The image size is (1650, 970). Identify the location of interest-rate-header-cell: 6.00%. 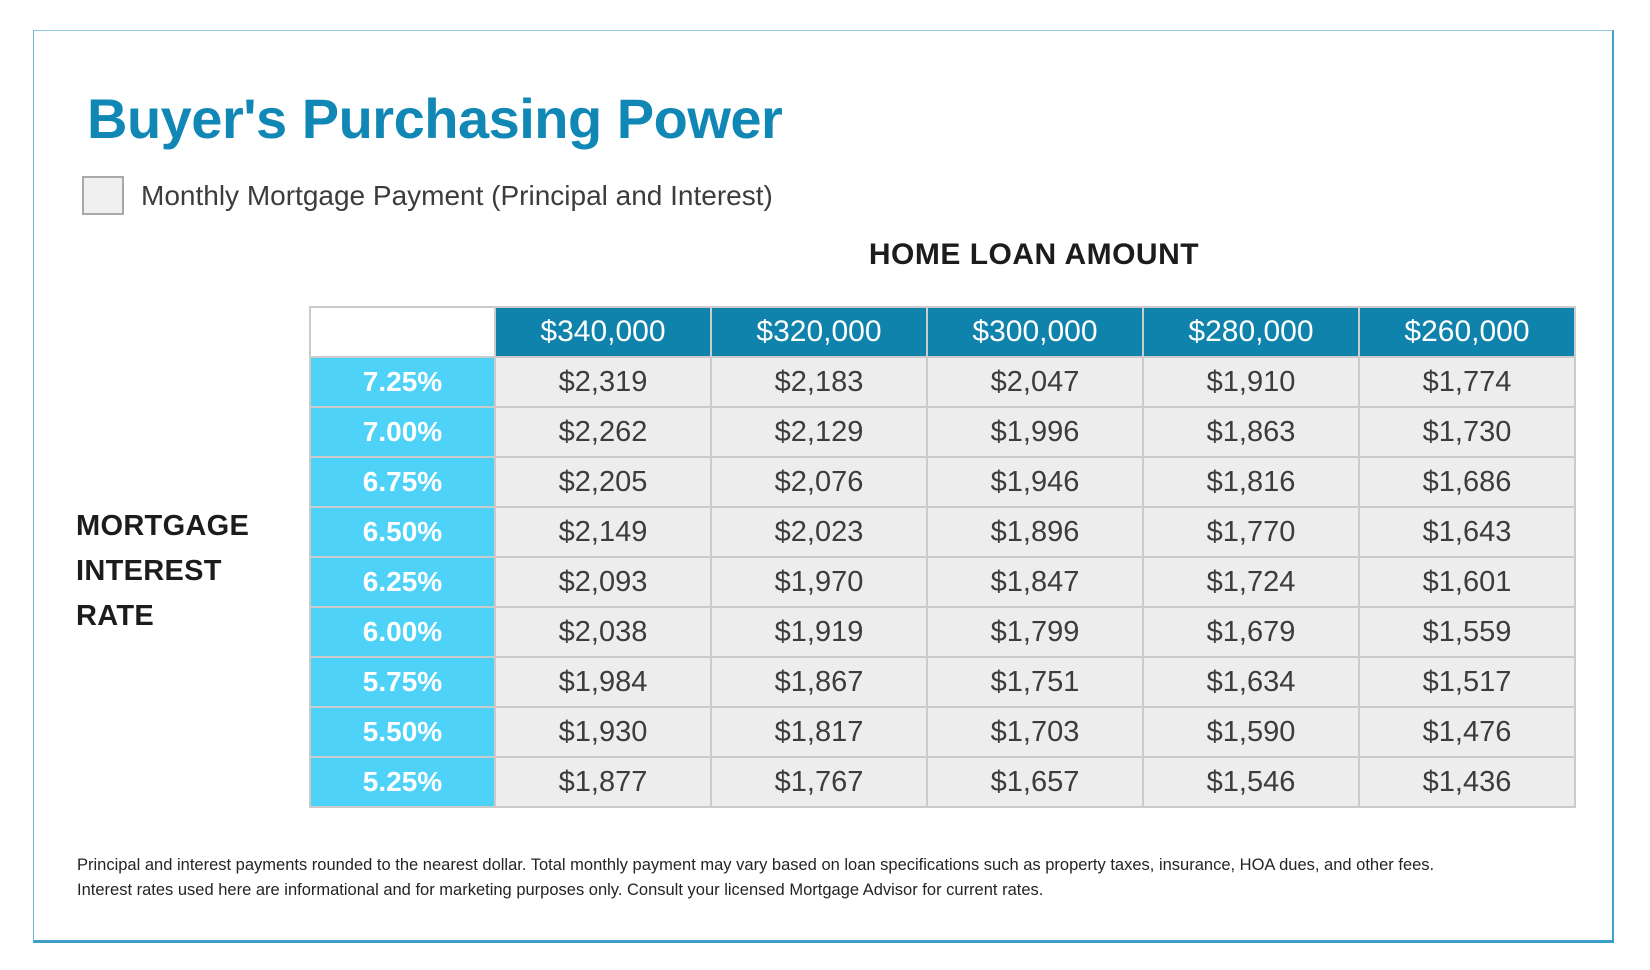
(402, 632).